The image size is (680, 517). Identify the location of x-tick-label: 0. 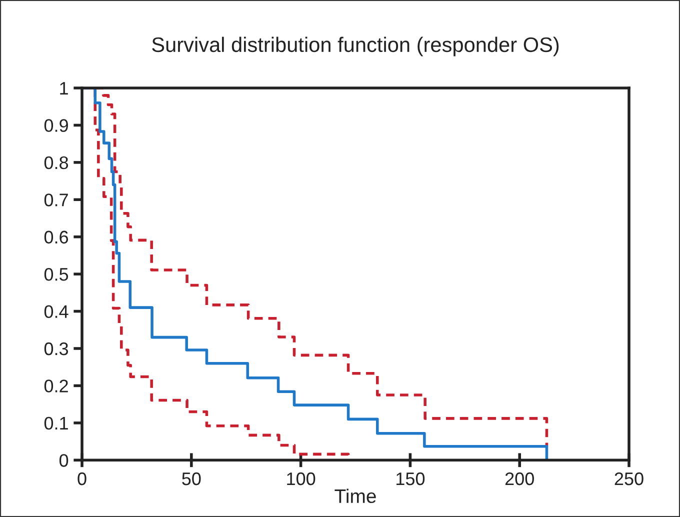
(82, 479).